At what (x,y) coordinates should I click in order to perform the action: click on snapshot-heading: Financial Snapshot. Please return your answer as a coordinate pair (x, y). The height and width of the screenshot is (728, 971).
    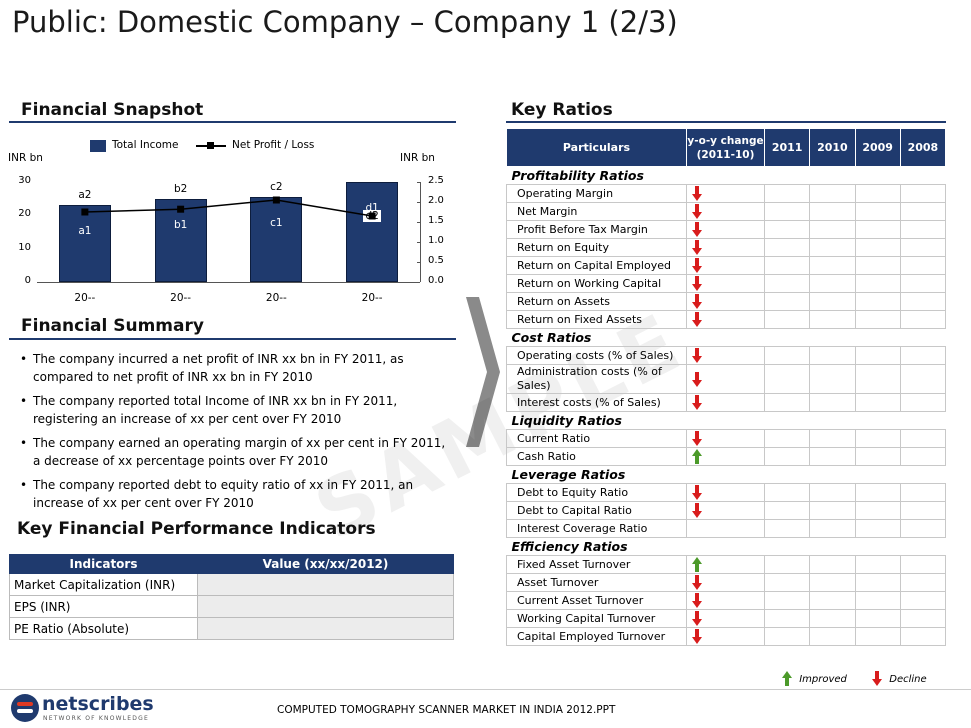
    Looking at the image, I should click on (112, 110).